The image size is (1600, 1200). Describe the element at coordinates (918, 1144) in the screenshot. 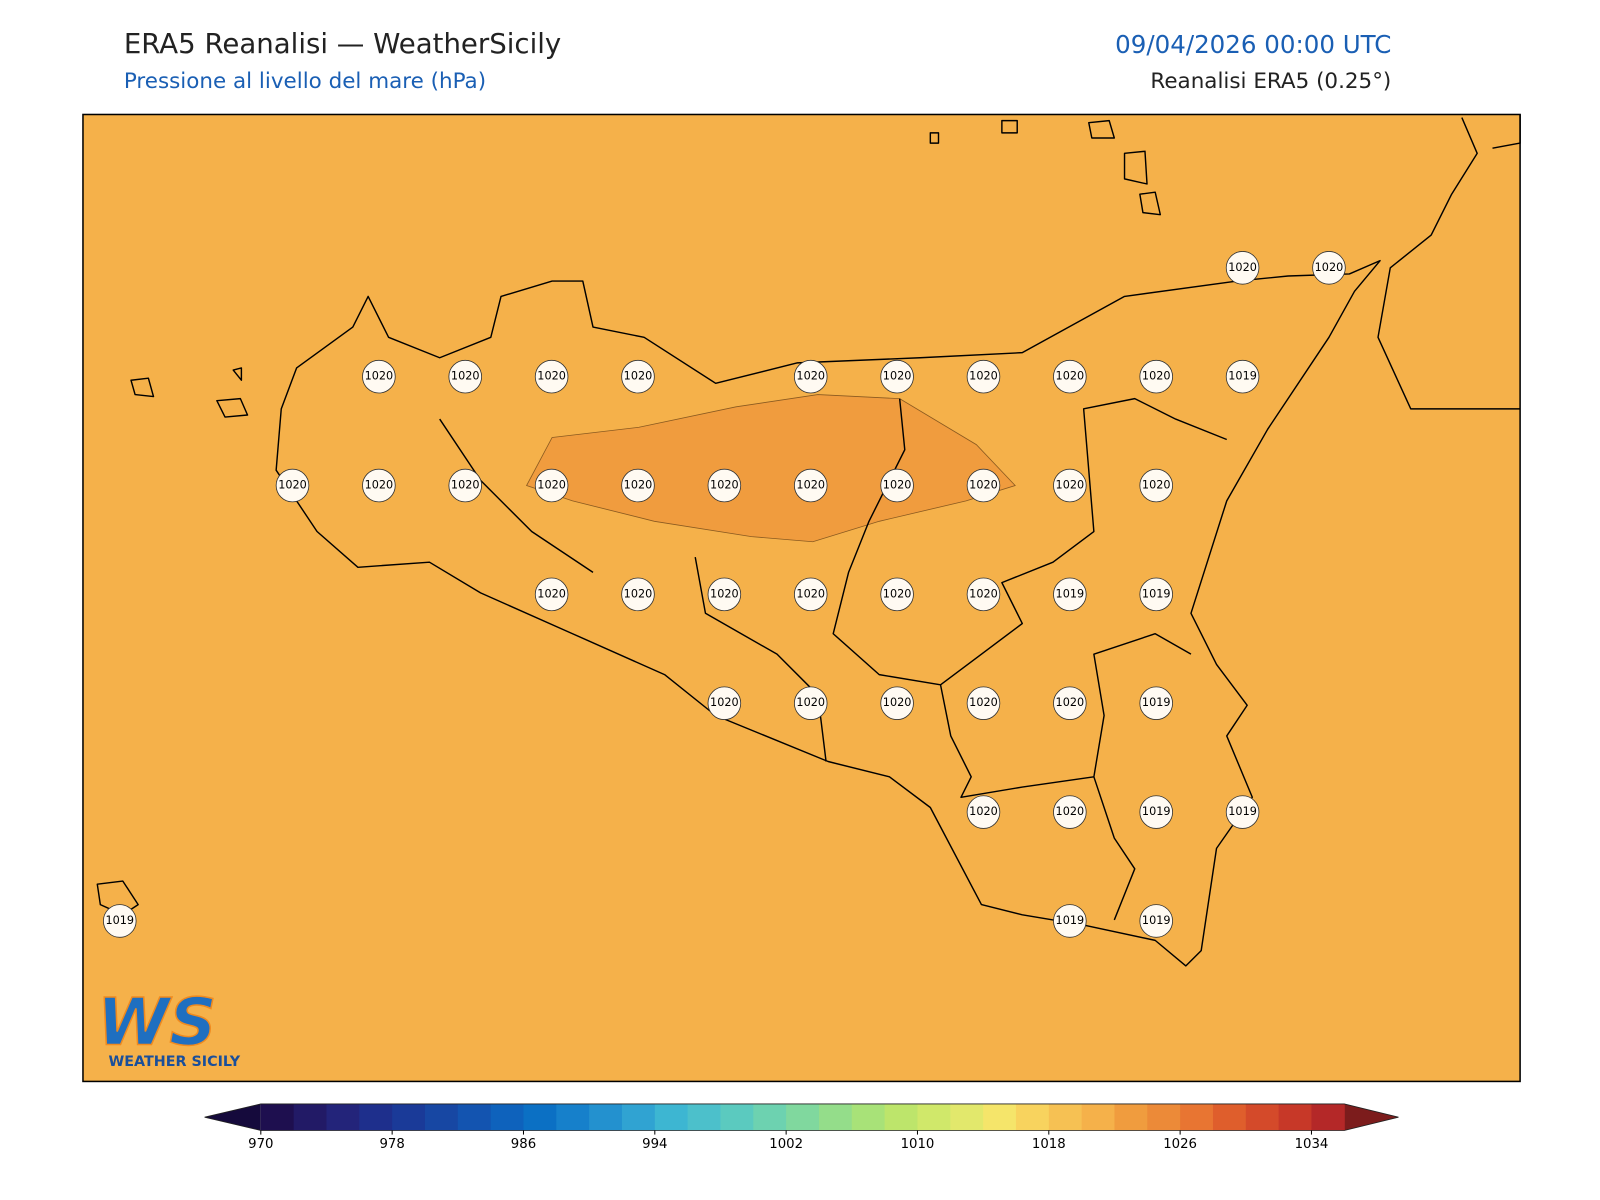

I see `colorbar-tick-label: 1010` at that location.